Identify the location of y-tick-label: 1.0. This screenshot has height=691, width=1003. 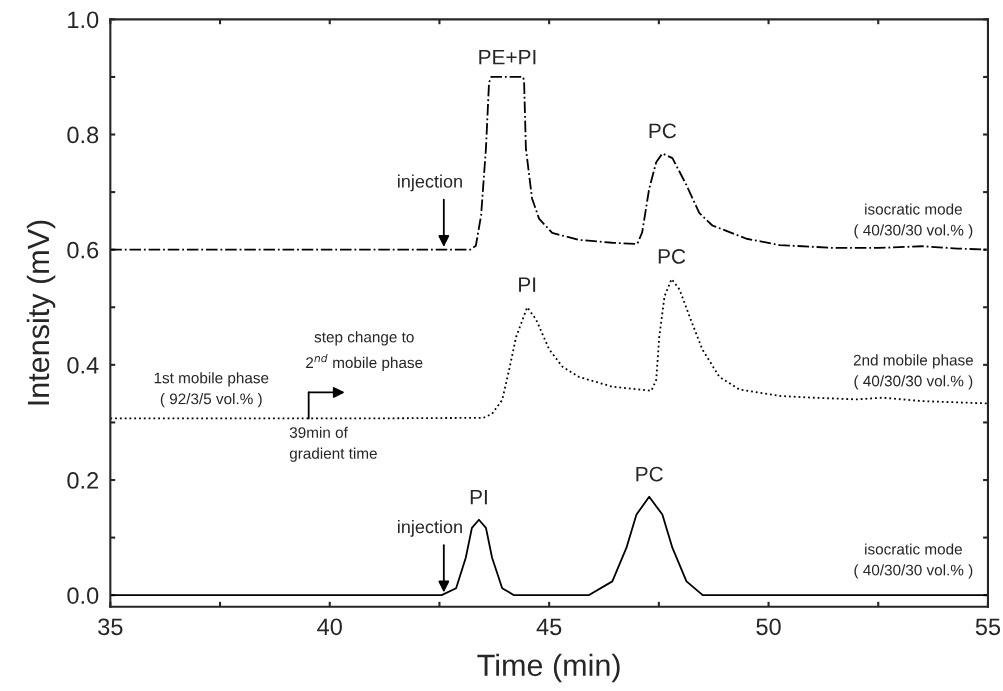
(83, 20).